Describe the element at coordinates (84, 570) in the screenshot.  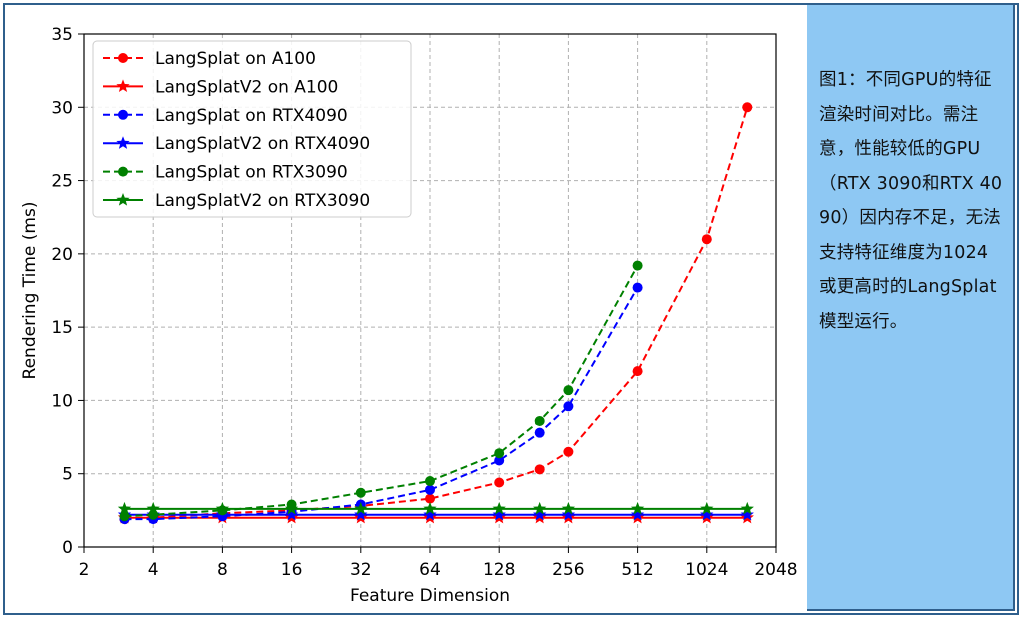
I see `x-tick-label: 2` at that location.